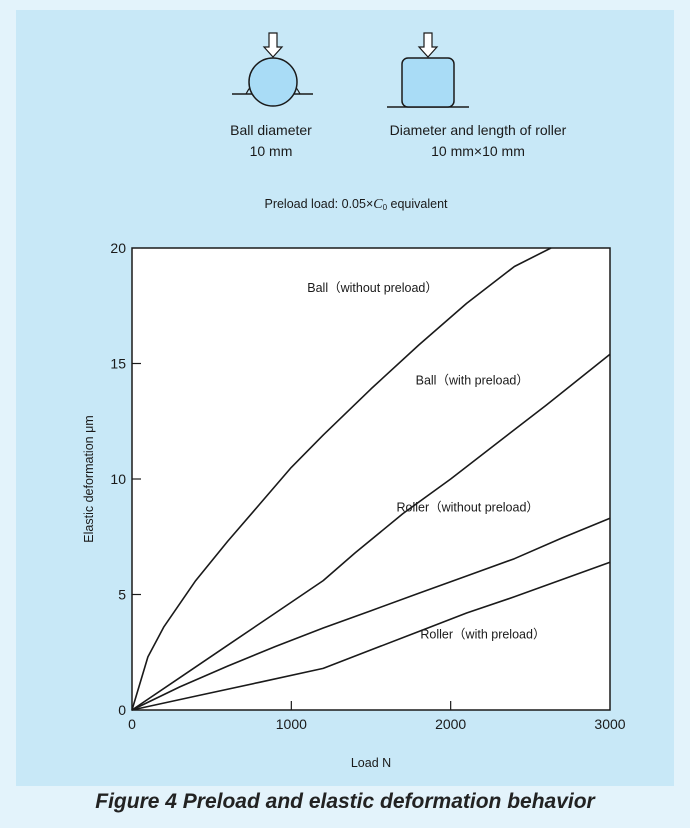 The width and height of the screenshot is (690, 828). I want to click on label-roller-without-preload: Roller（without preload）, so click(467, 507).